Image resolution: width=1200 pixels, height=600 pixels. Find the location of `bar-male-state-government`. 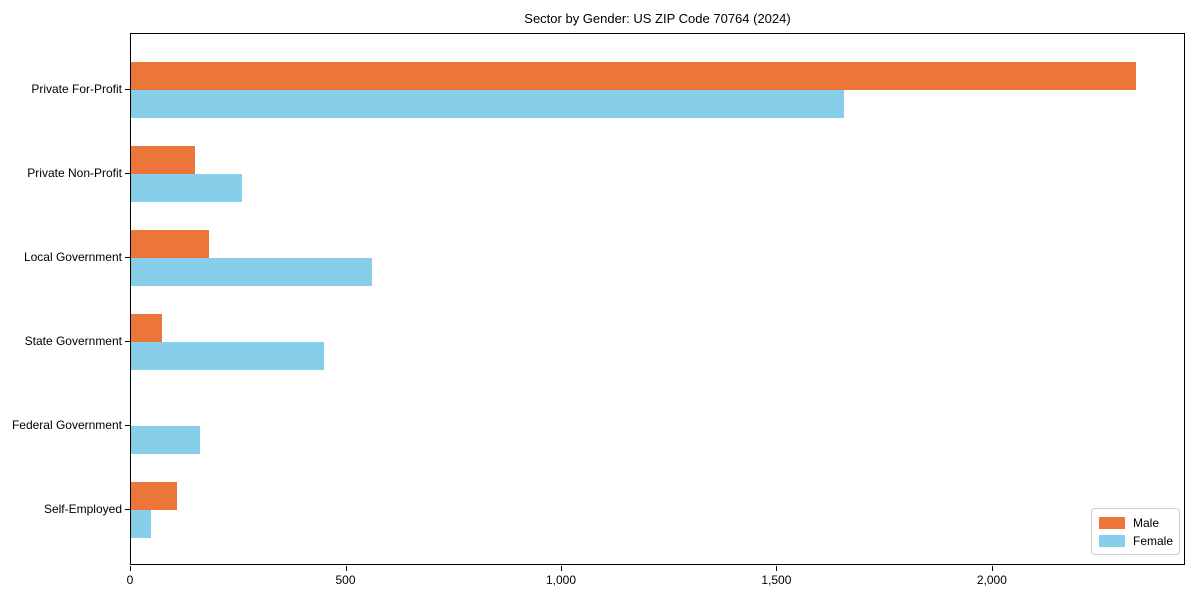

bar-male-state-government is located at coordinates (146, 328).